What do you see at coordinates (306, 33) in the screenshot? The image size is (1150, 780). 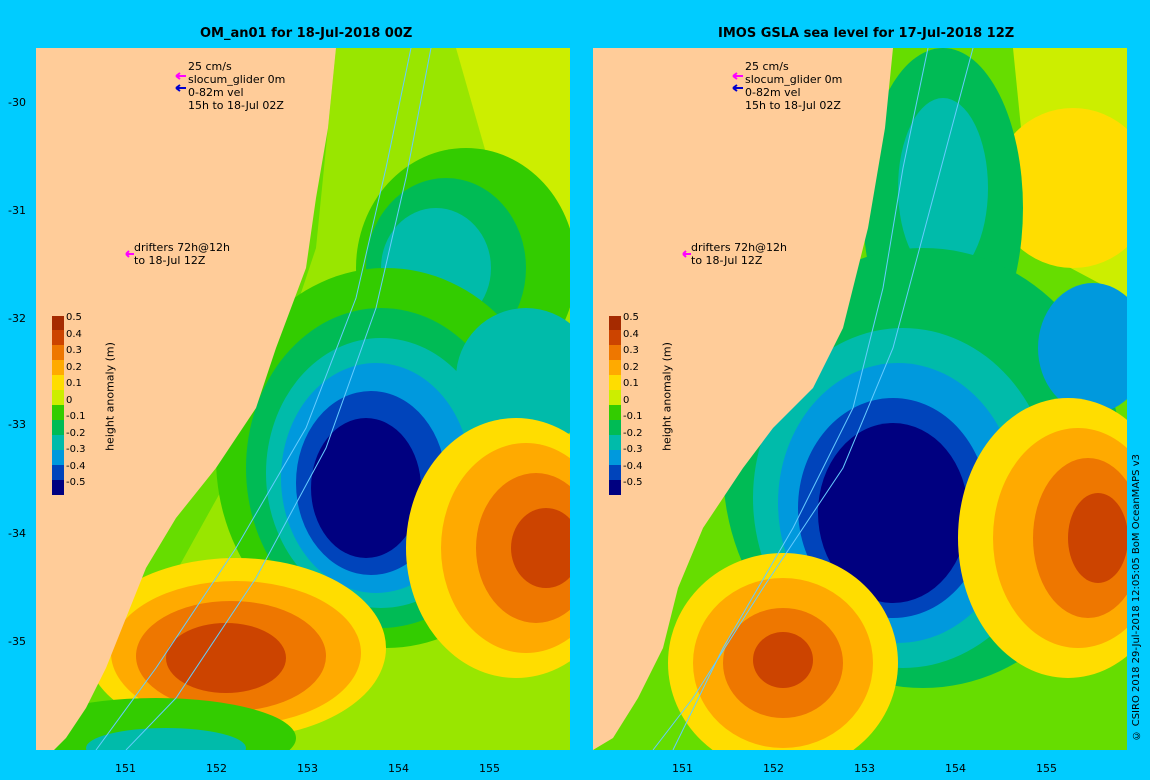 I see `left-panel-title: OM_an01 for 18-Jul-2018 00Z` at bounding box center [306, 33].